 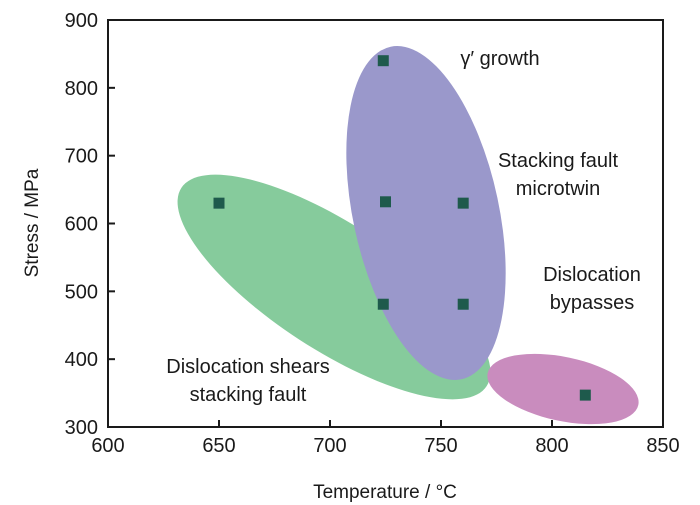 I want to click on y-axis-title: Stress / MPa, so click(x=32, y=222).